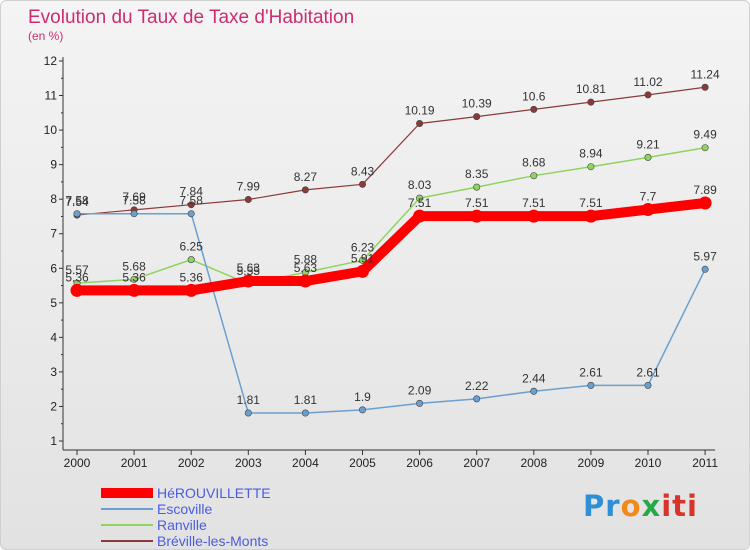  I want to click on data-label: 5.91, so click(363, 258).